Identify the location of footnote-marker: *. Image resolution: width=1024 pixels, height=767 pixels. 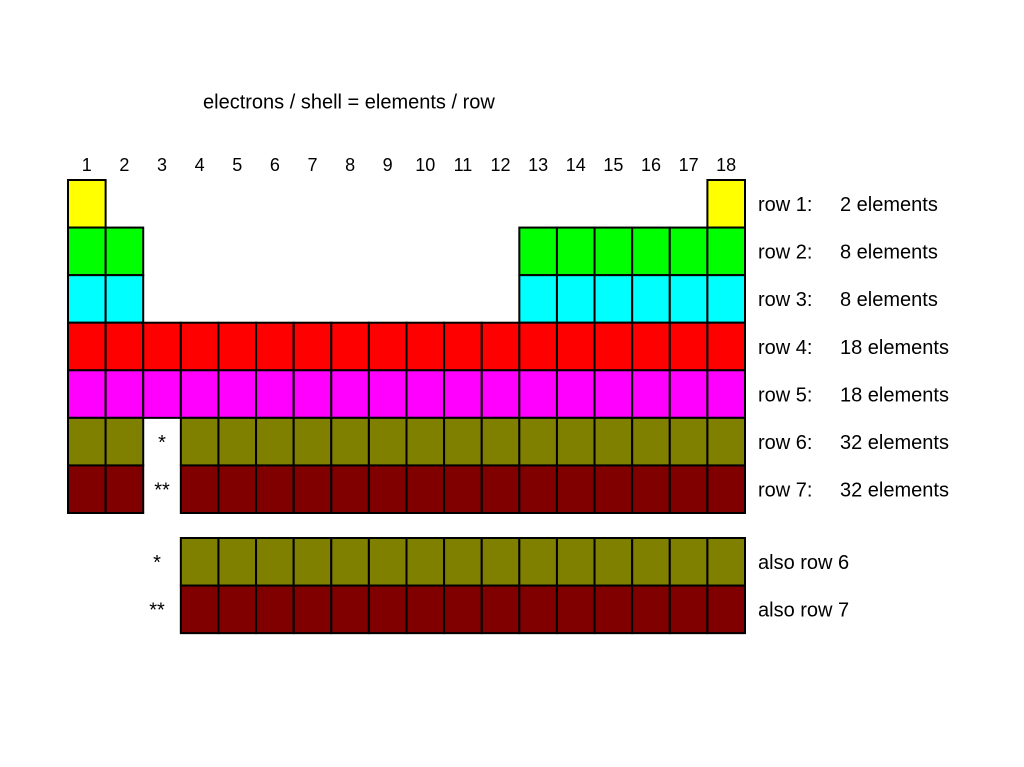
(157, 563).